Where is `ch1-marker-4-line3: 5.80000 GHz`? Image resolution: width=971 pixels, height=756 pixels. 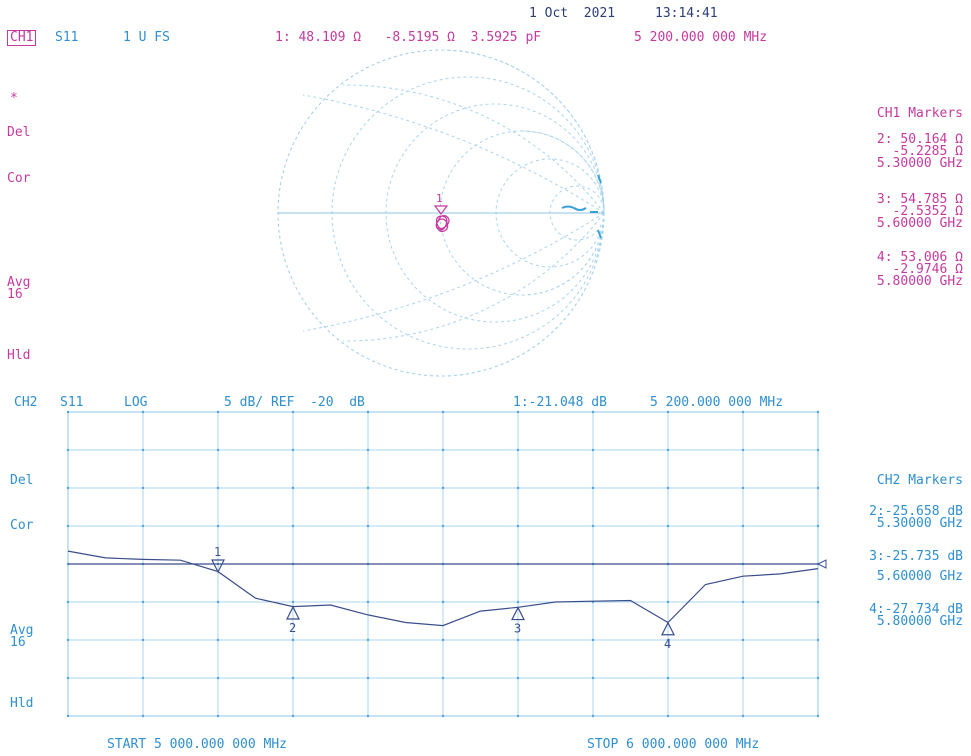 ch1-marker-4-line3: 5.80000 GHz is located at coordinates (919, 281).